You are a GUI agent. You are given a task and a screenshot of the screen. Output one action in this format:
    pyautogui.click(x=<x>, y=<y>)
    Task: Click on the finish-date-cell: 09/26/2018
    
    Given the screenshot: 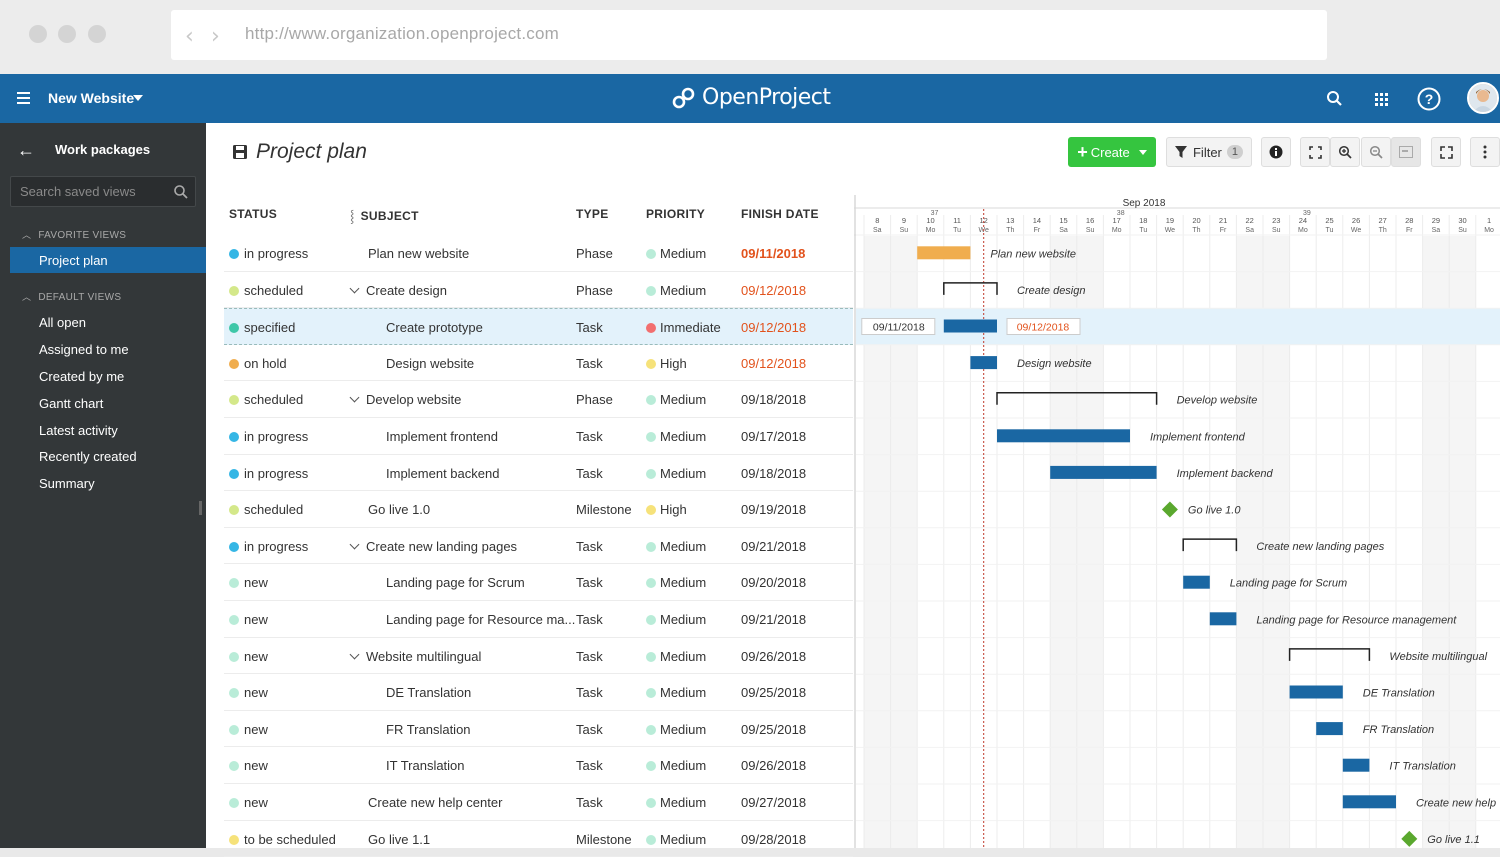 What is the action you would take?
    pyautogui.click(x=774, y=656)
    